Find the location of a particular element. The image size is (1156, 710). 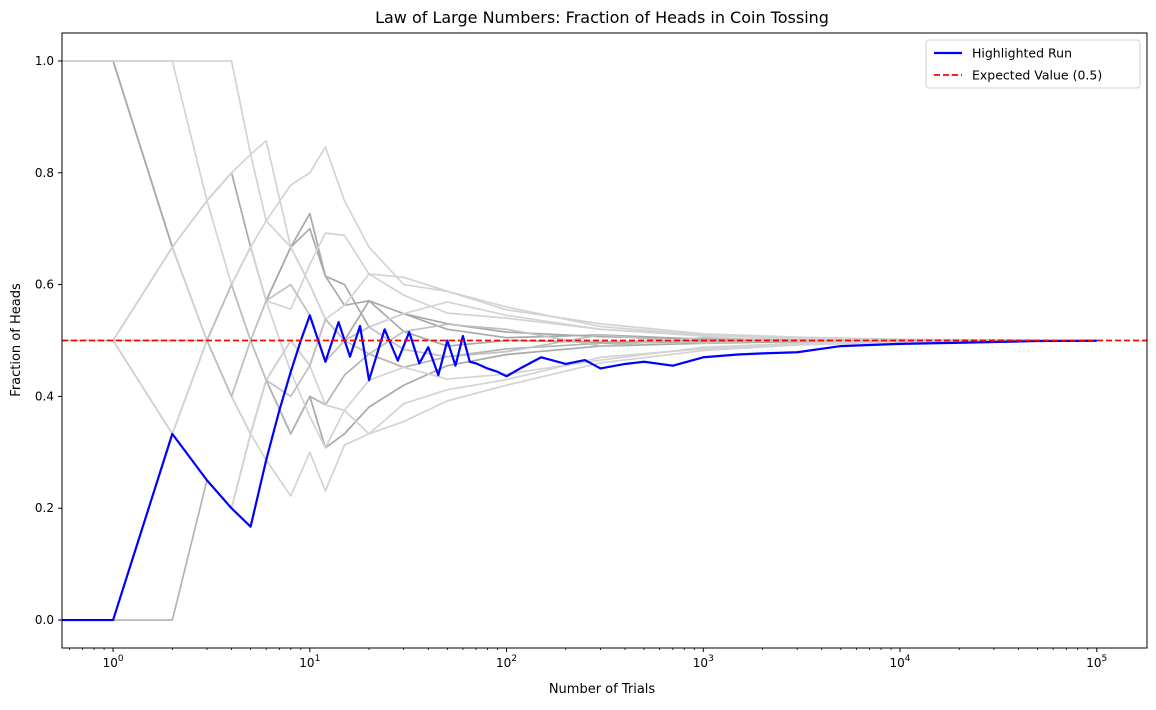

legend: Highlighted Run Expected Value (0.5) is located at coordinates (1033, 64).